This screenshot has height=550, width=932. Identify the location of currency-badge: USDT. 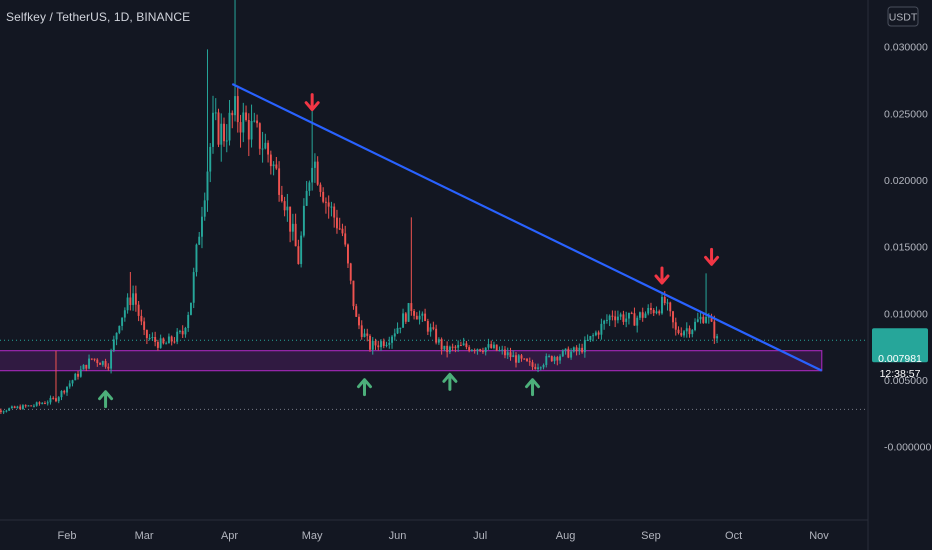
(903, 18).